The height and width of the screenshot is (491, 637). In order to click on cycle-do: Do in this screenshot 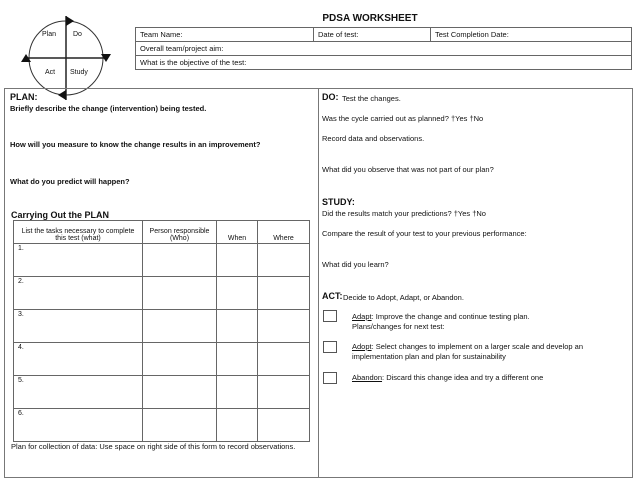, I will do `click(77, 34)`.